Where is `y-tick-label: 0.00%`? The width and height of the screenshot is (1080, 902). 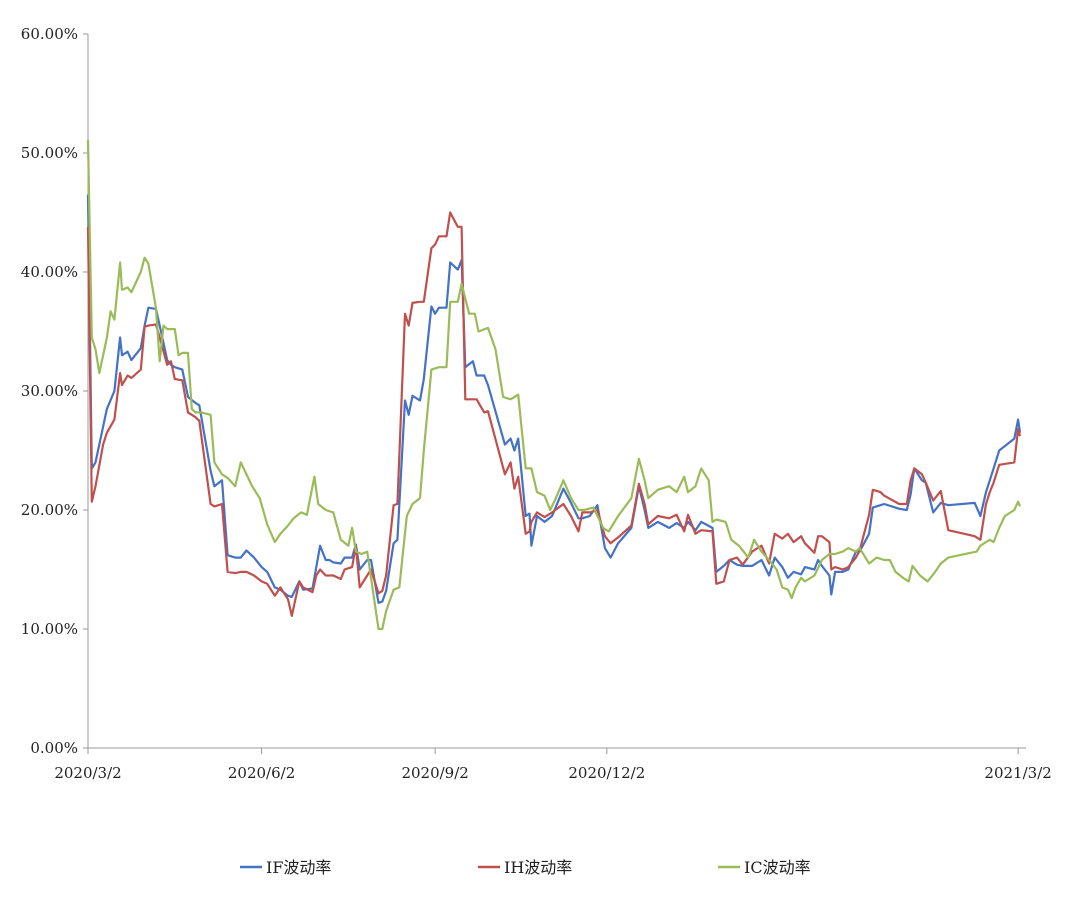
y-tick-label: 0.00% is located at coordinates (54, 748).